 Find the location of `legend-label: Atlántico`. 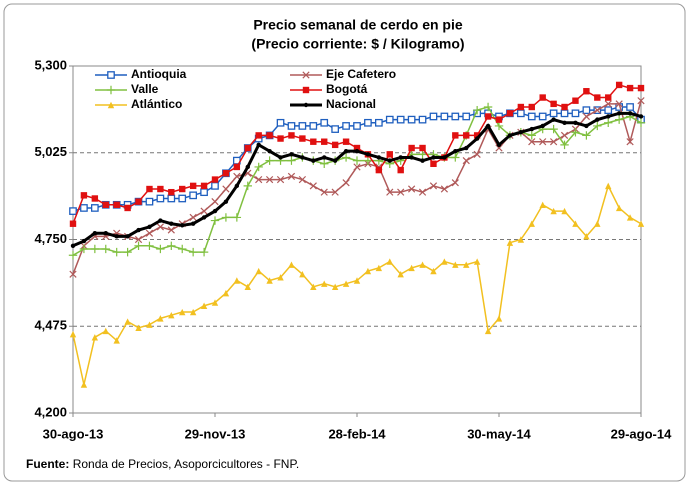

legend-label: Atlántico is located at coordinates (156, 104).